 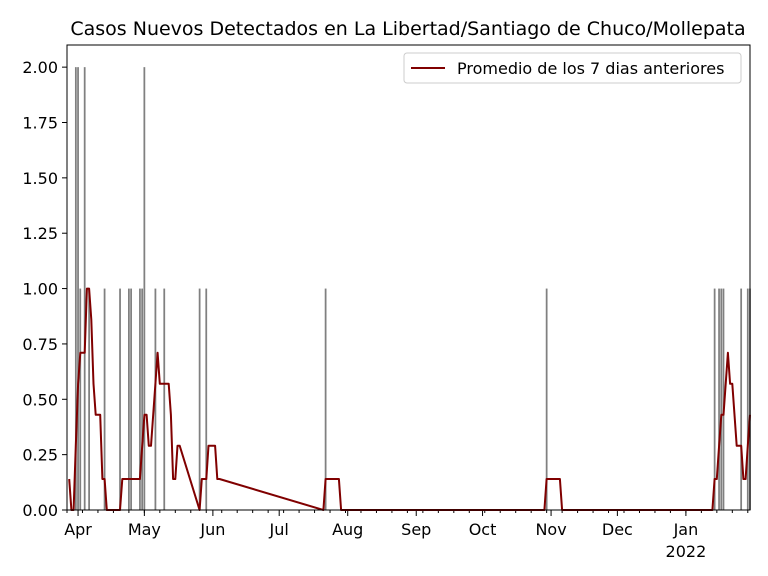 I want to click on y-tick-label: 0.75, so click(x=40, y=344).